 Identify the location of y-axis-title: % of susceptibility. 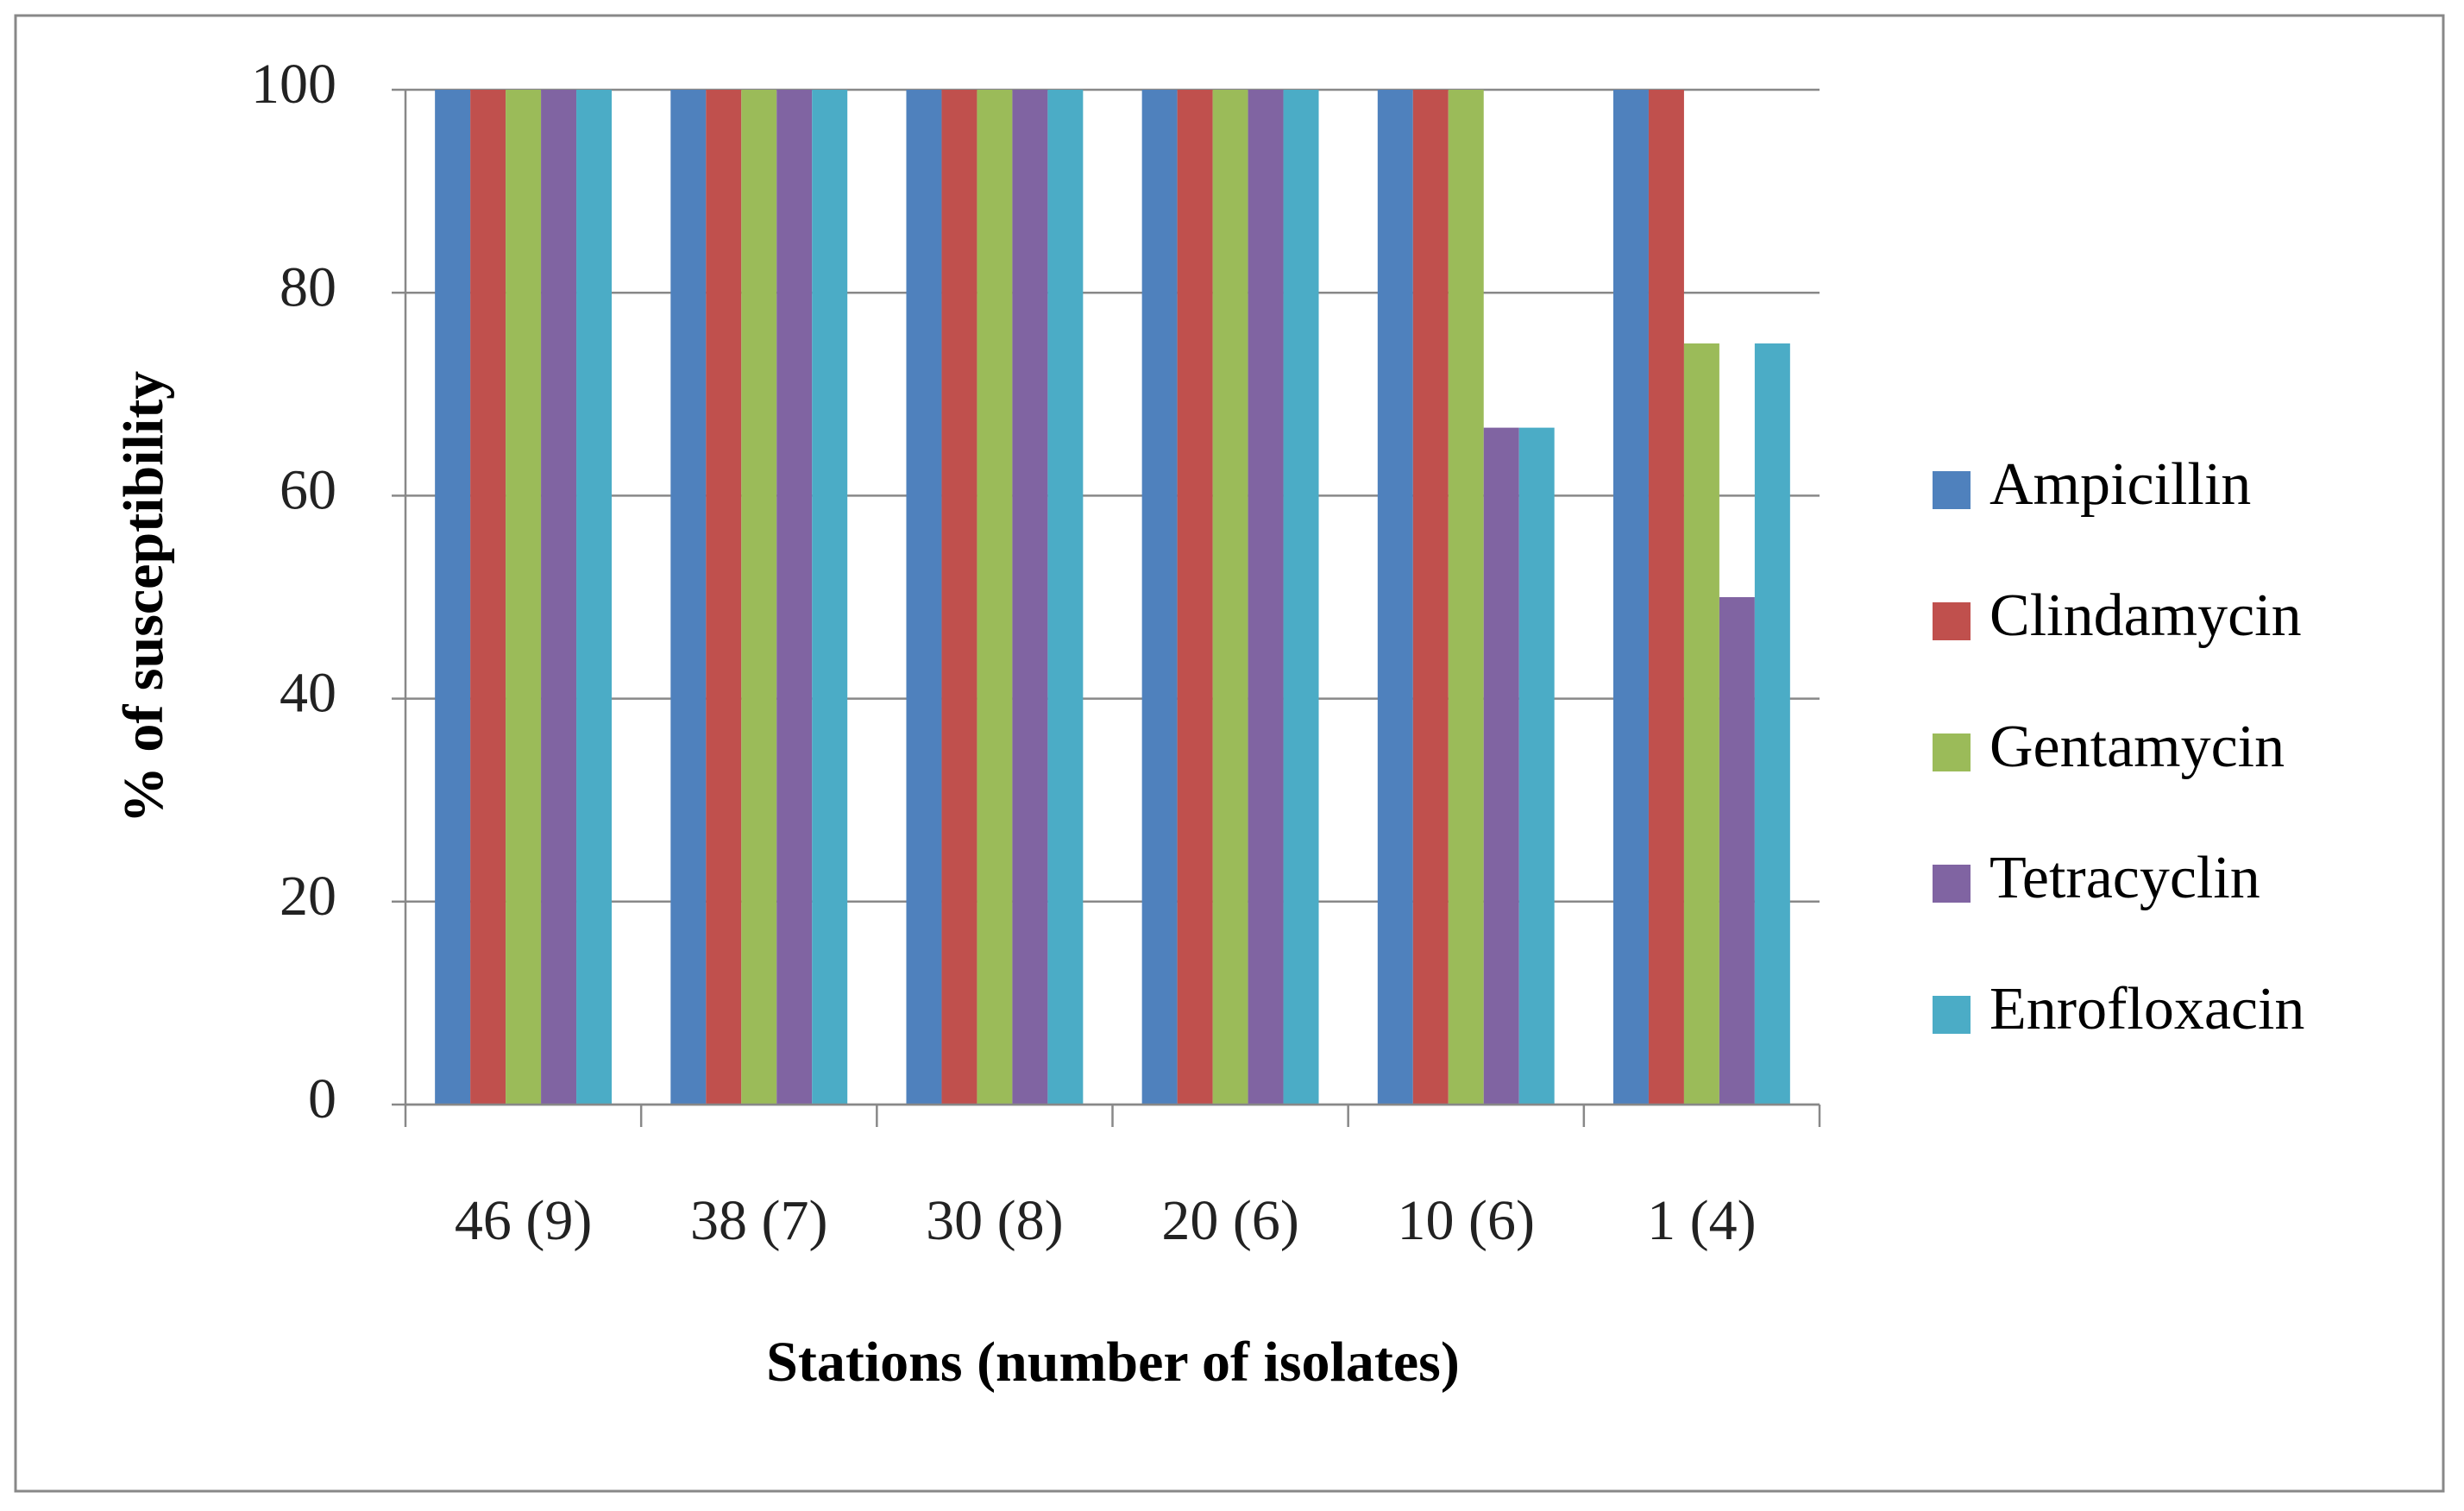
(144, 597).